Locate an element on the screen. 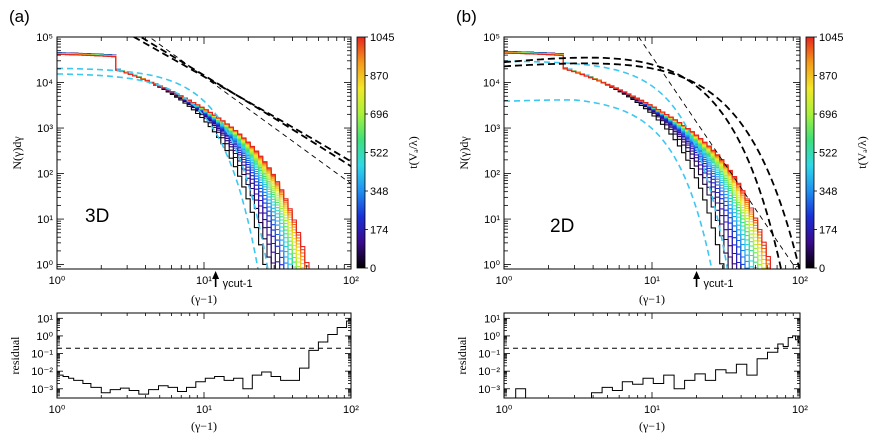 The height and width of the screenshot is (434, 872). y-tick-label: 10⁰ is located at coordinates (44, 266).